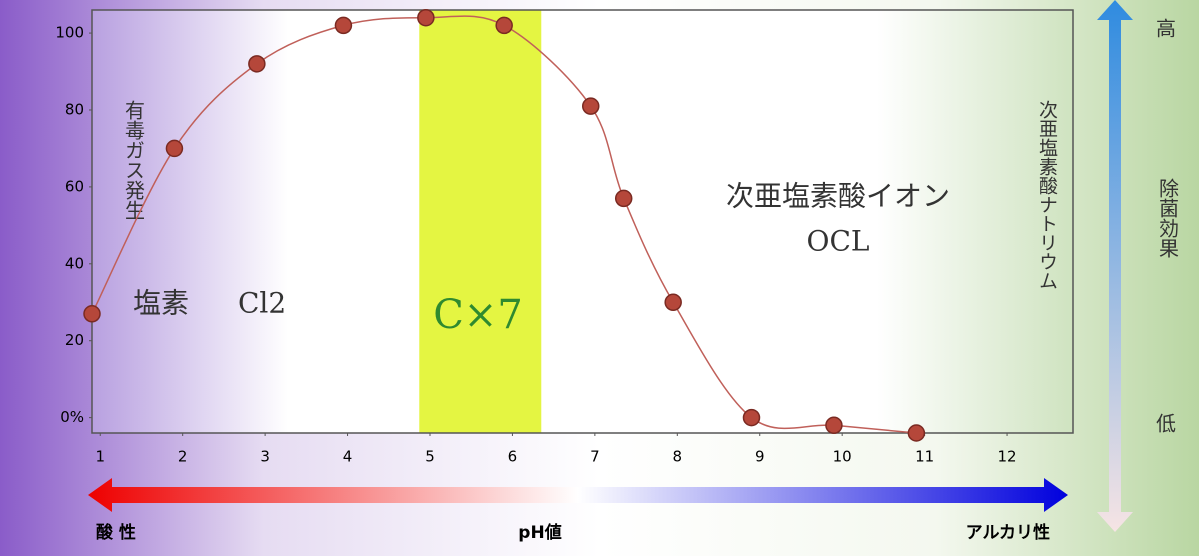  I want to click on x-tick-label: 2, so click(183, 457).